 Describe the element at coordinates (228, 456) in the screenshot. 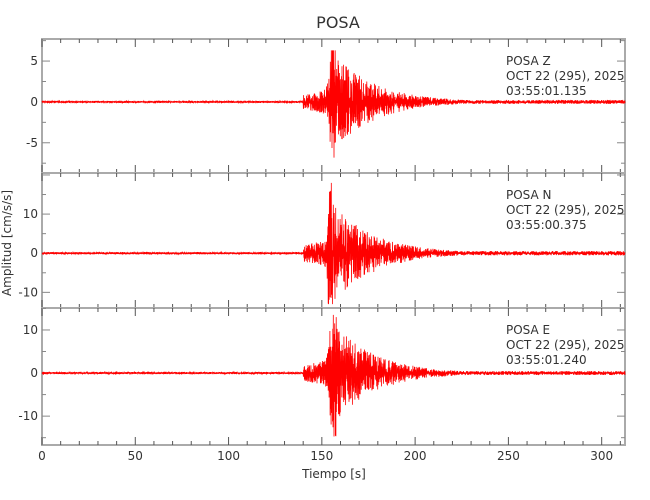

I see `x-tick-label: 100` at that location.